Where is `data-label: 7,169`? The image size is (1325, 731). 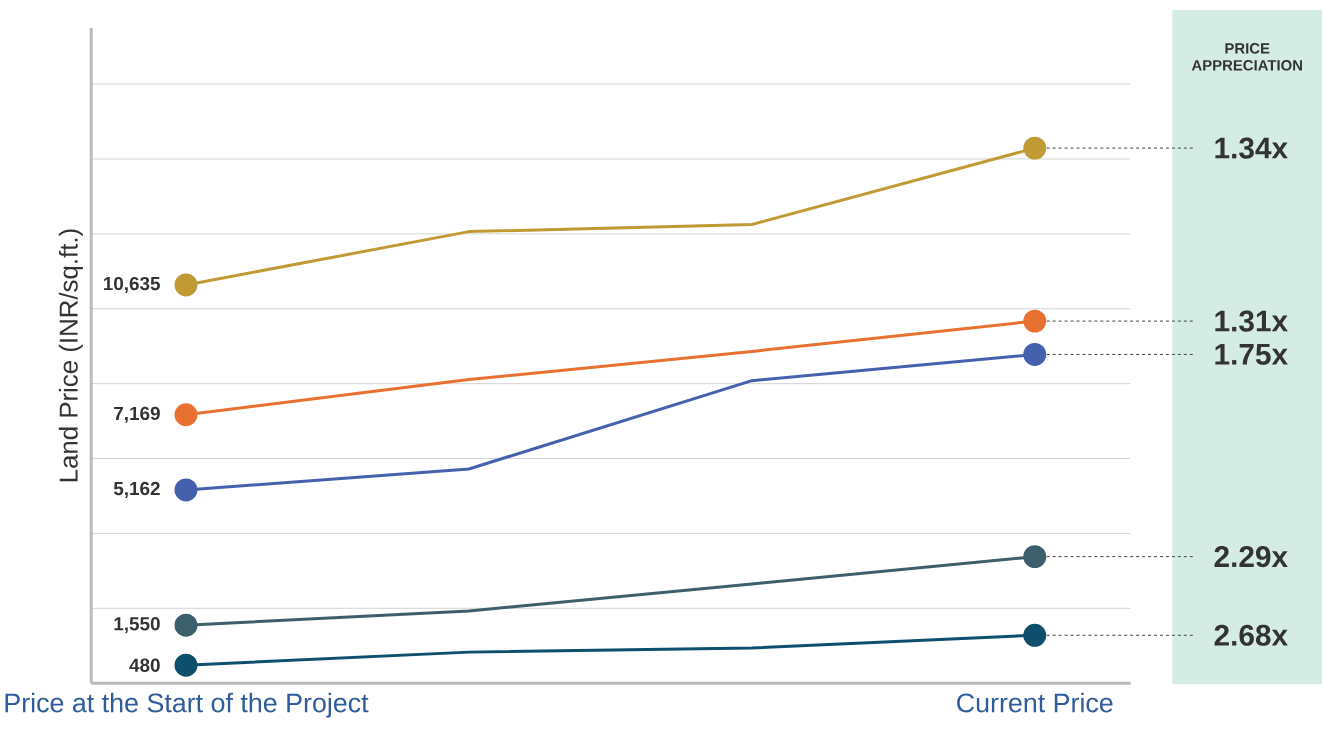
data-label: 7,169 is located at coordinates (137, 414).